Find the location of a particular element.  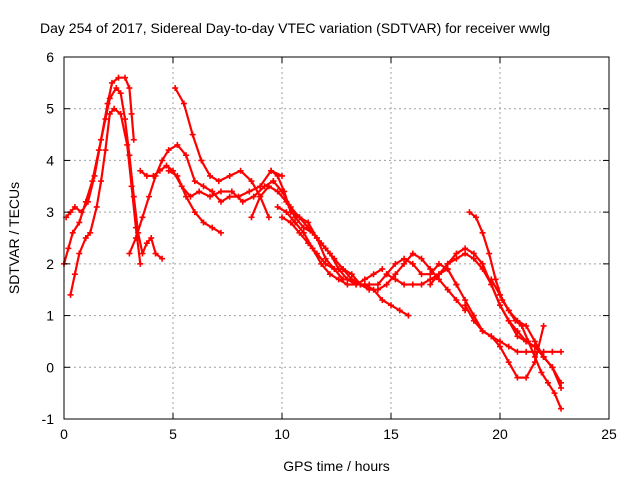

x-axis-label: GPS time / hours is located at coordinates (336, 466).